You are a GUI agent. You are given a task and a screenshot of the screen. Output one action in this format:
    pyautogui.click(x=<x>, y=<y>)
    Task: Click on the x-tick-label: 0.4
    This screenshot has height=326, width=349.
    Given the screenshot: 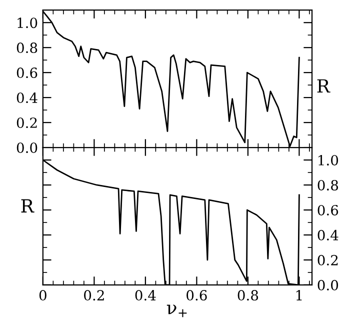 What is the action you would take?
    pyautogui.click(x=145, y=295)
    